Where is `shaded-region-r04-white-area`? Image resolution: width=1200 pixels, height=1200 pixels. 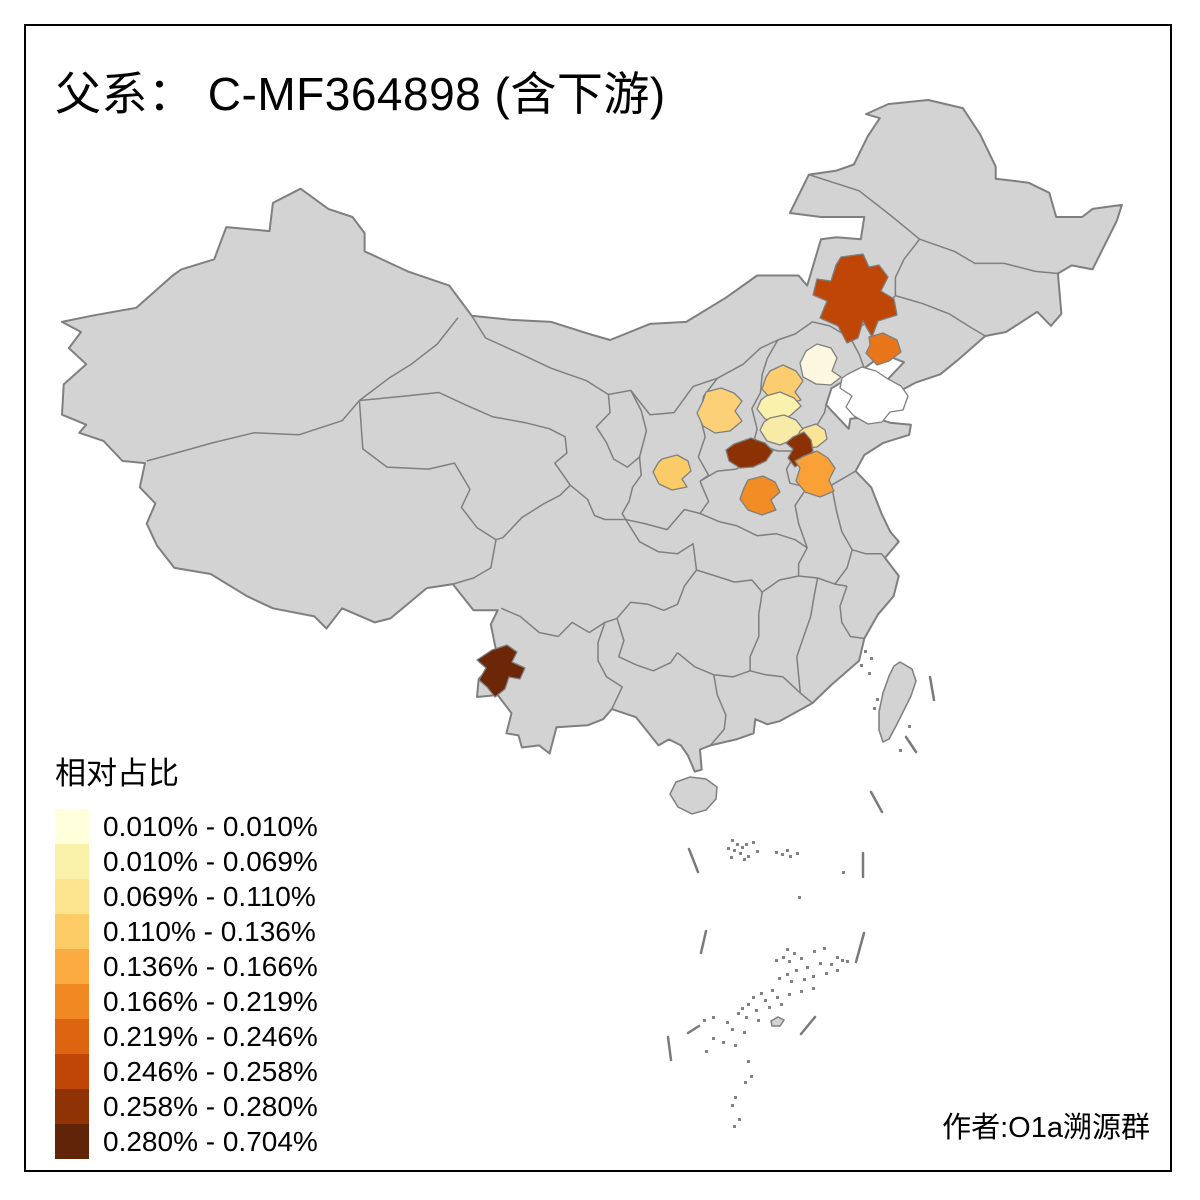 shaded-region-r04-white-area is located at coordinates (874, 395).